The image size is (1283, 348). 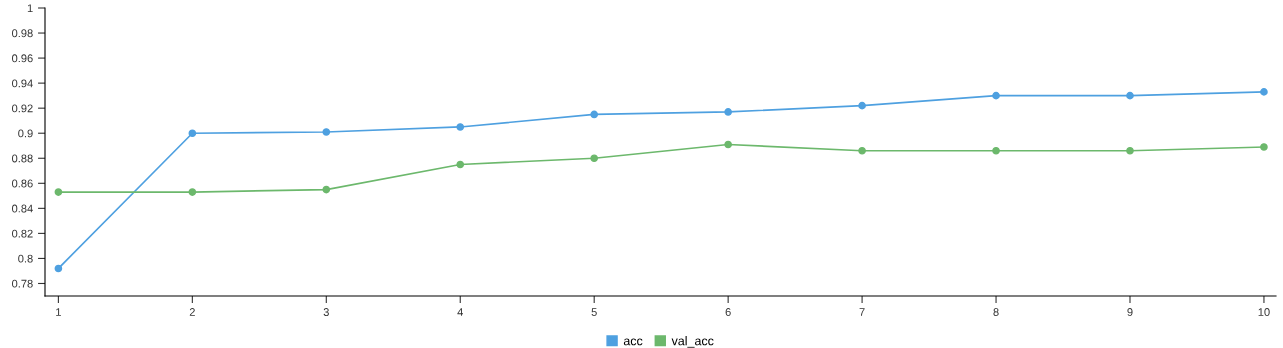 I want to click on y-tick-label: 0.8, so click(x=25, y=258).